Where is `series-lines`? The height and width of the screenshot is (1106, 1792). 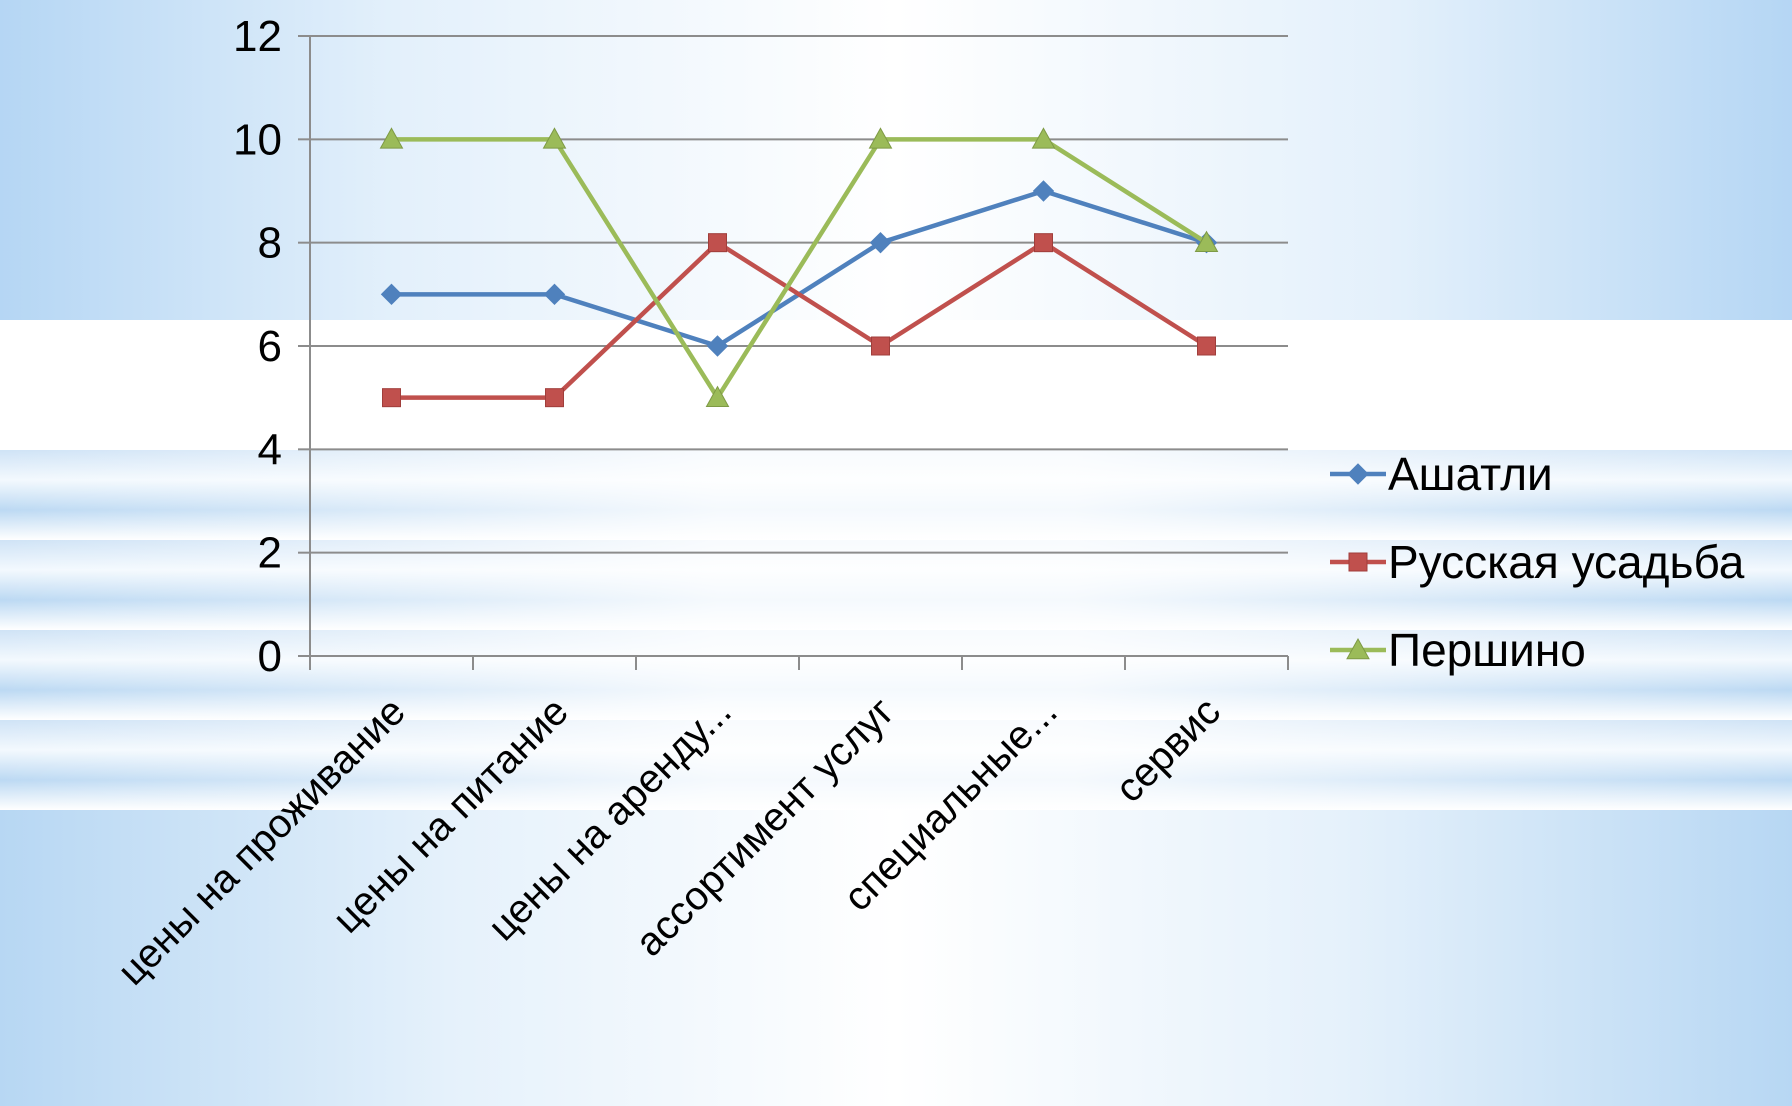
series-lines is located at coordinates (799, 267).